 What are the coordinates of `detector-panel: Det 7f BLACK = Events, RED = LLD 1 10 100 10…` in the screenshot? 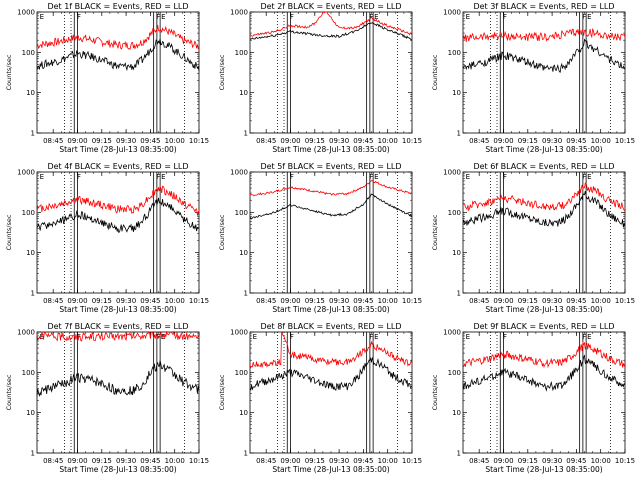 It's located at (106, 400).